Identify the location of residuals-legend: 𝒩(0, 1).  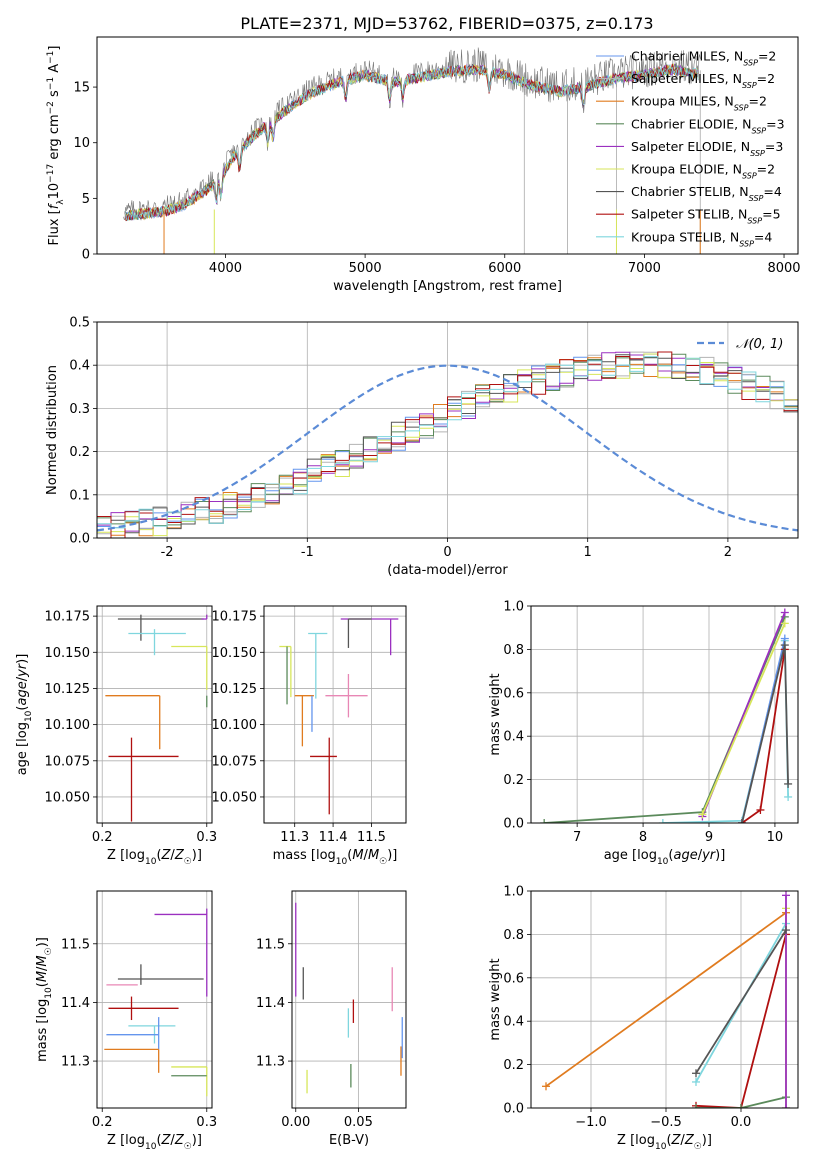
(740, 344).